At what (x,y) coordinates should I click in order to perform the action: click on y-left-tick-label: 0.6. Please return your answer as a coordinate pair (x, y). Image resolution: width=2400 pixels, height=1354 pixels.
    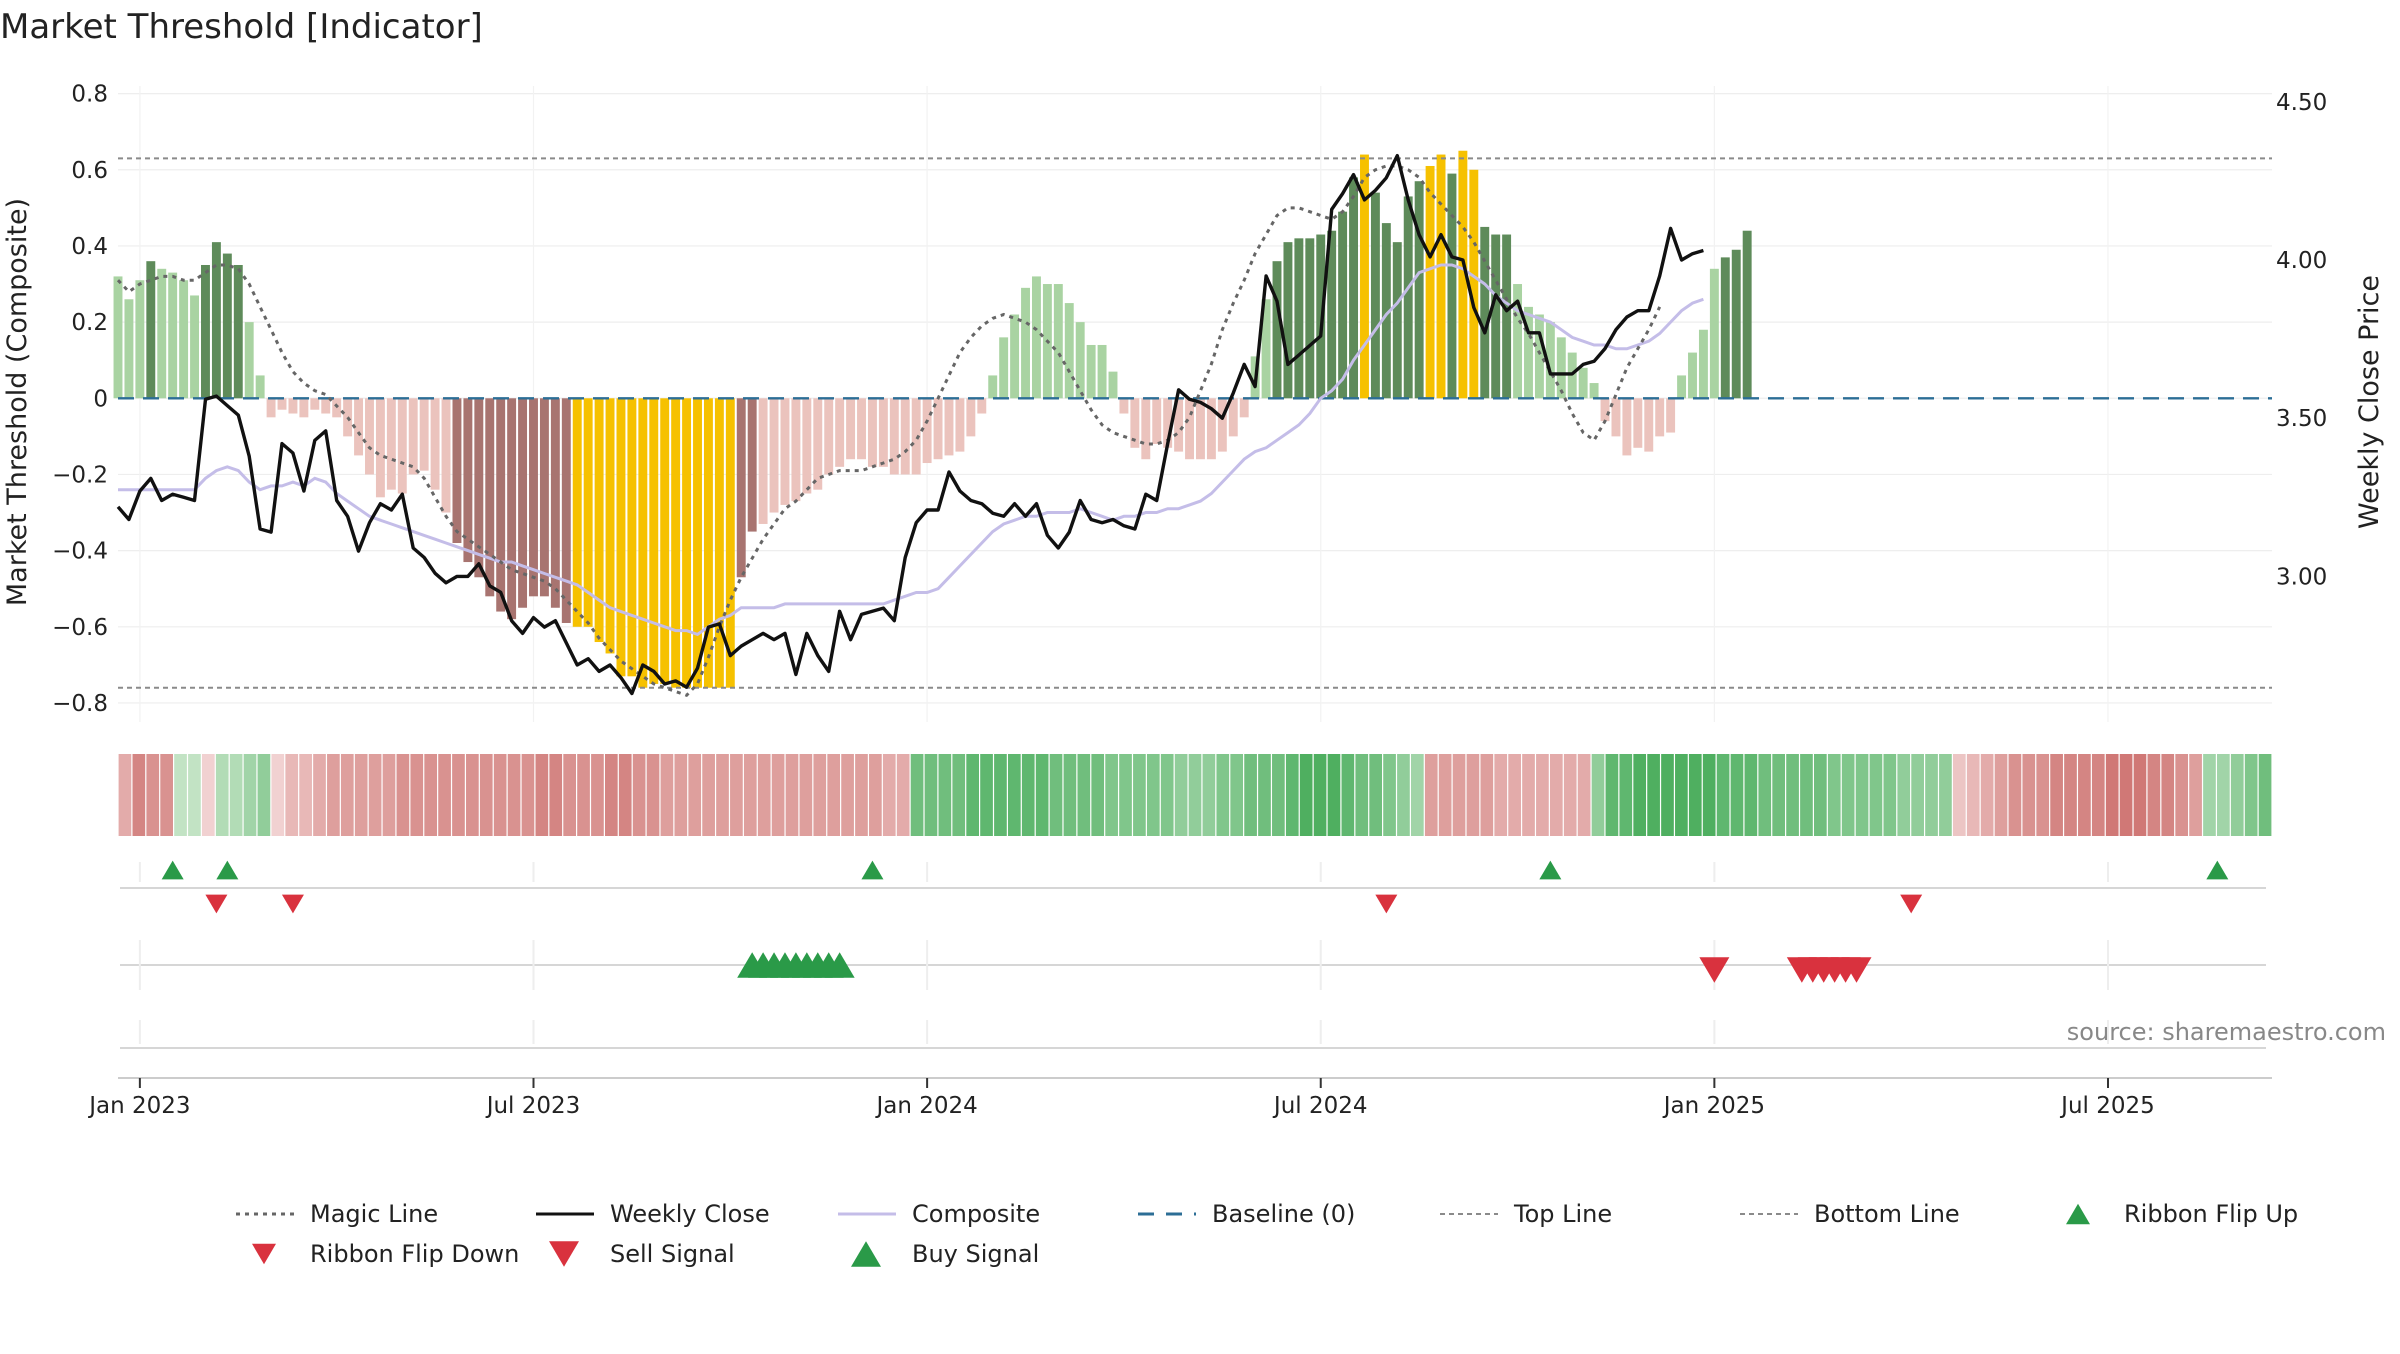
    Looking at the image, I should click on (89, 171).